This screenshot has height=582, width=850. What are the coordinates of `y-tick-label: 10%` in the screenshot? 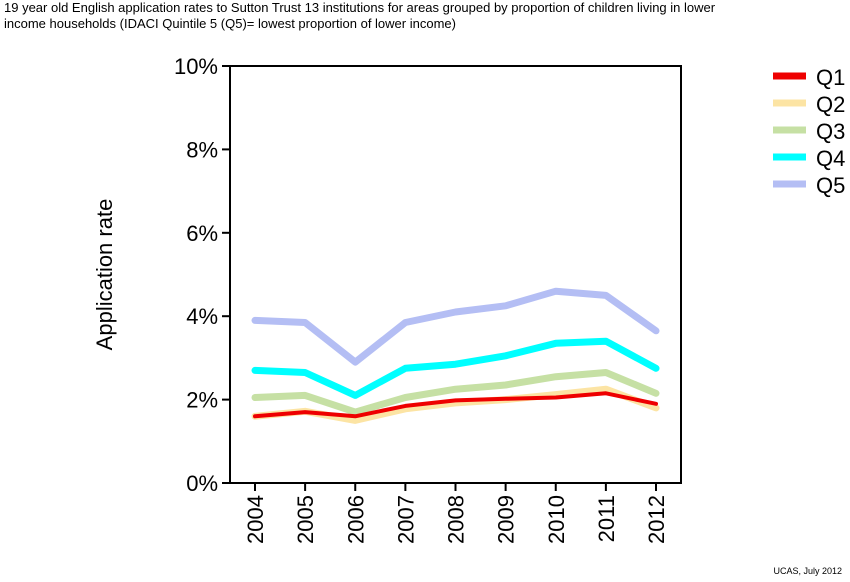 It's located at (196, 66).